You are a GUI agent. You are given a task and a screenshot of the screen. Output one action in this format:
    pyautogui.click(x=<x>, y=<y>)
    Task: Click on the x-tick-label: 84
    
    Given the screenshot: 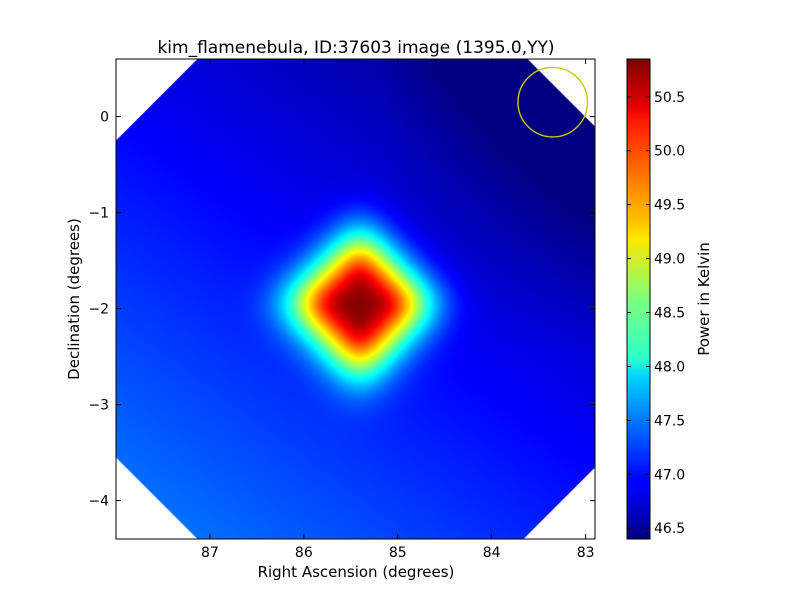 What is the action you would take?
    pyautogui.click(x=492, y=553)
    